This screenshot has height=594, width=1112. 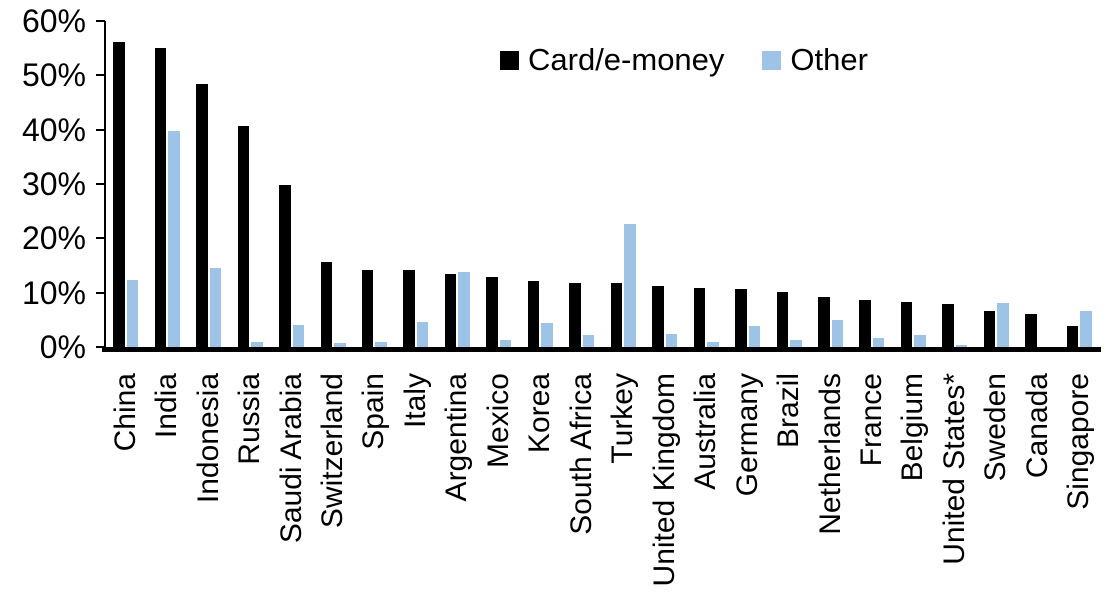 I want to click on x-axis-label-brazil: Brazil, so click(x=789, y=411).